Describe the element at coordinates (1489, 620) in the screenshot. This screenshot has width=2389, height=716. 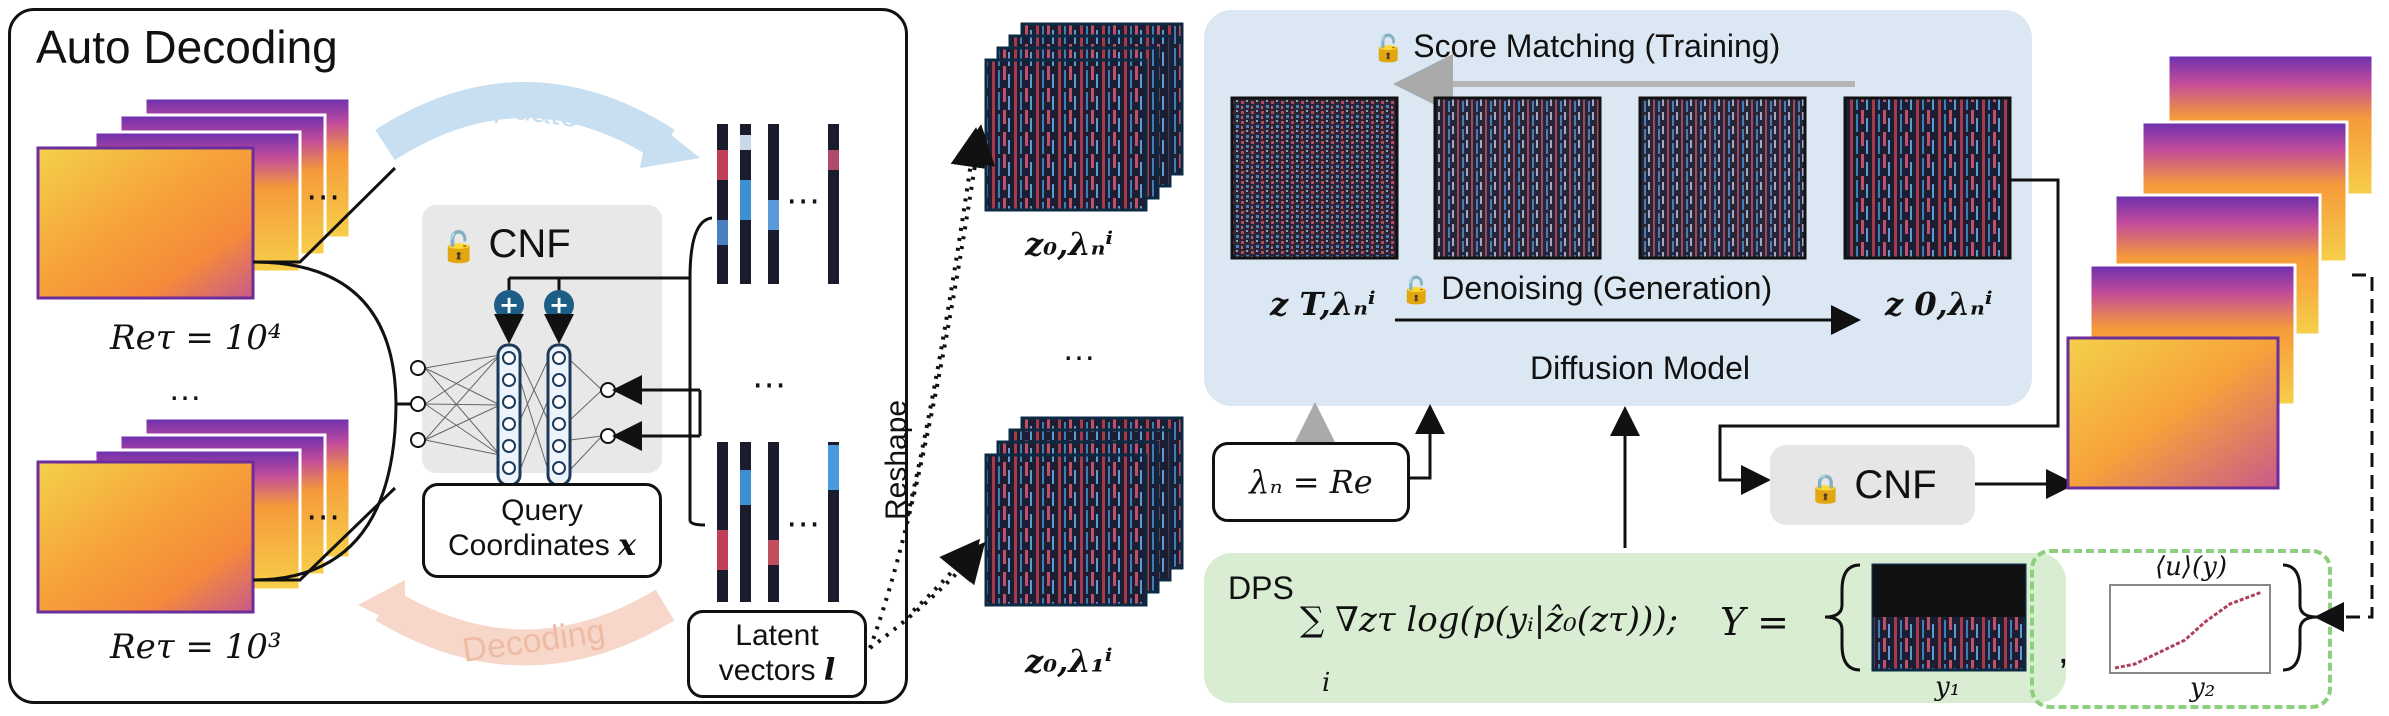
I see `dps-formula: ∑ ∇zτ log(p(yᵢ|ẑ₀(zτ)));` at that location.